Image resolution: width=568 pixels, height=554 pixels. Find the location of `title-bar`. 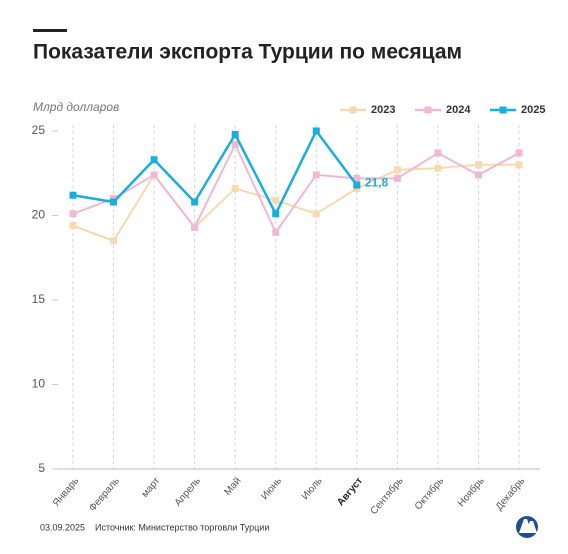

title-bar is located at coordinates (50, 30).